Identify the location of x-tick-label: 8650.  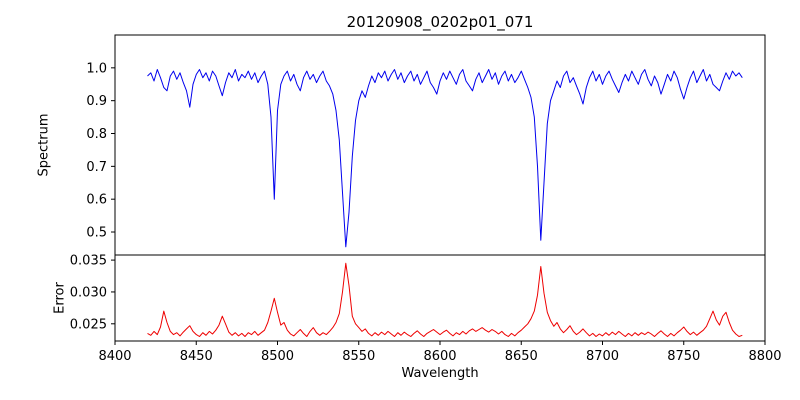
(521, 356).